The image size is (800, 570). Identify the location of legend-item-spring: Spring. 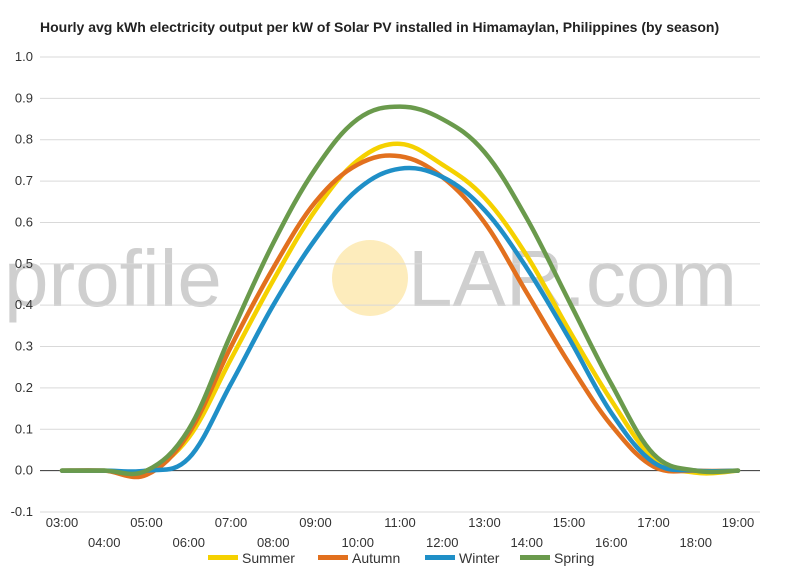
(557, 558).